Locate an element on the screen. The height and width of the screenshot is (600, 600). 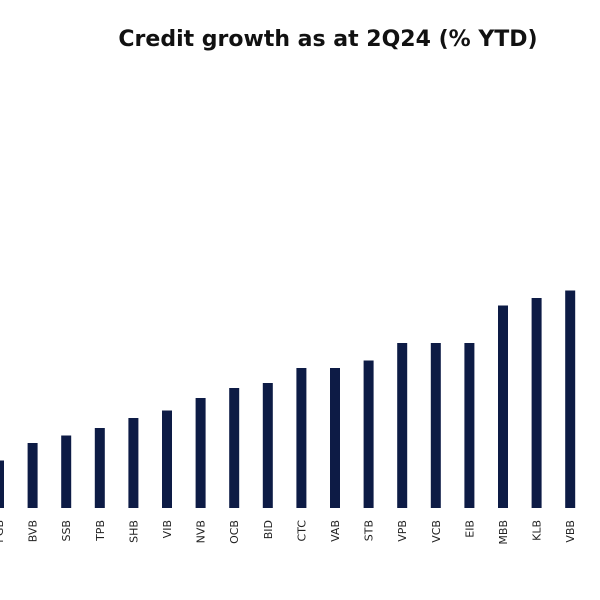
x-tick-label: SSB is located at coordinates (66, 531).